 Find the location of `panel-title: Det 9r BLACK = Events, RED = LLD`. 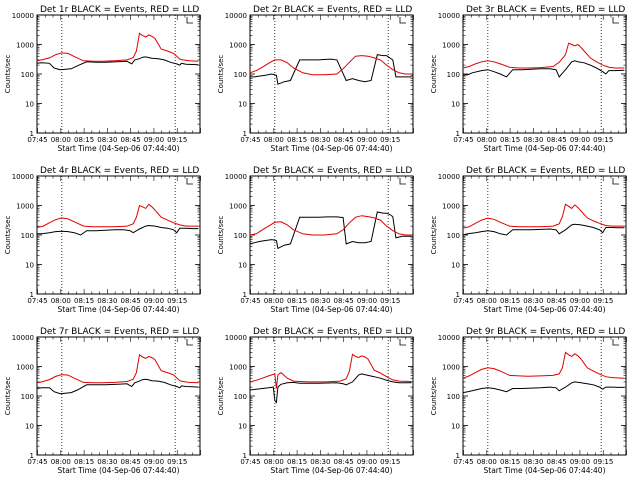

panel-title: Det 9r BLACK = Events, RED = LLD is located at coordinates (545, 332).